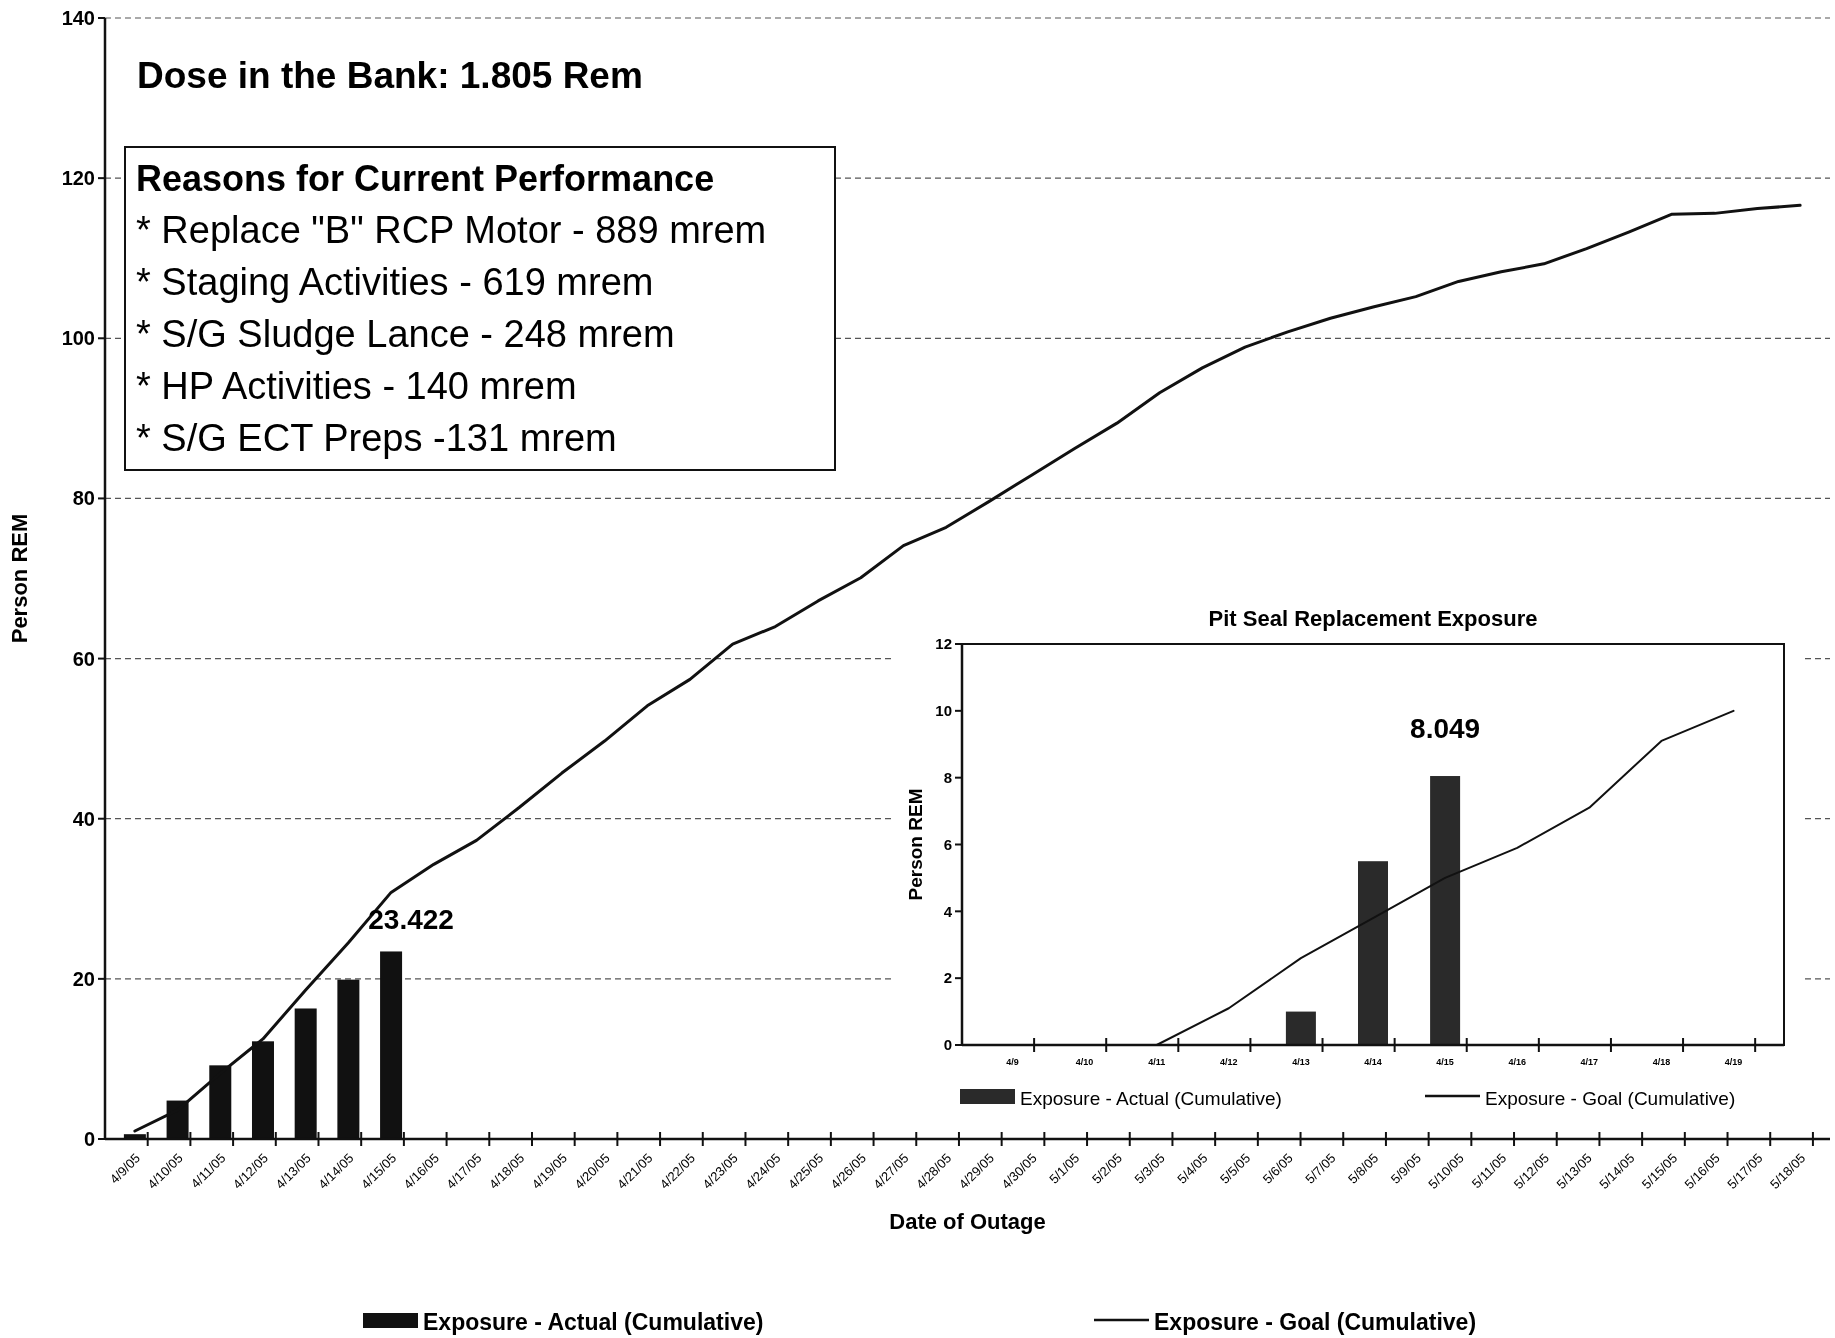 The height and width of the screenshot is (1338, 1835). Describe the element at coordinates (1229, 1062) in the screenshot. I see `x-tick-label: 4/12` at that location.